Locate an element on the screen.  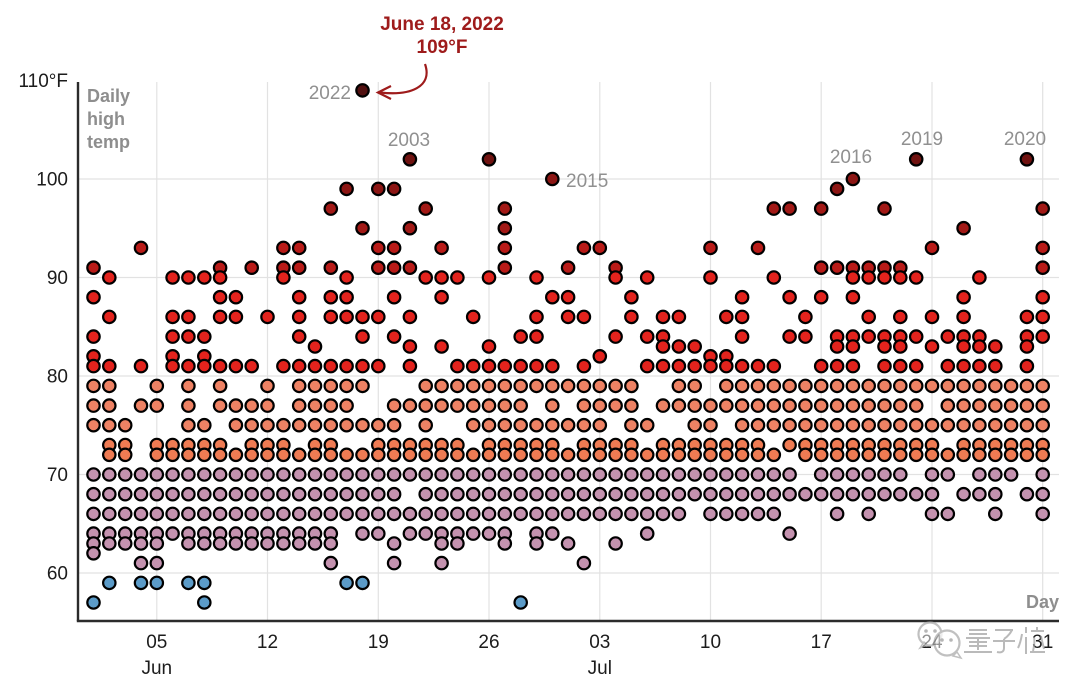
svg-text: 100 is located at coordinates (52, 180).